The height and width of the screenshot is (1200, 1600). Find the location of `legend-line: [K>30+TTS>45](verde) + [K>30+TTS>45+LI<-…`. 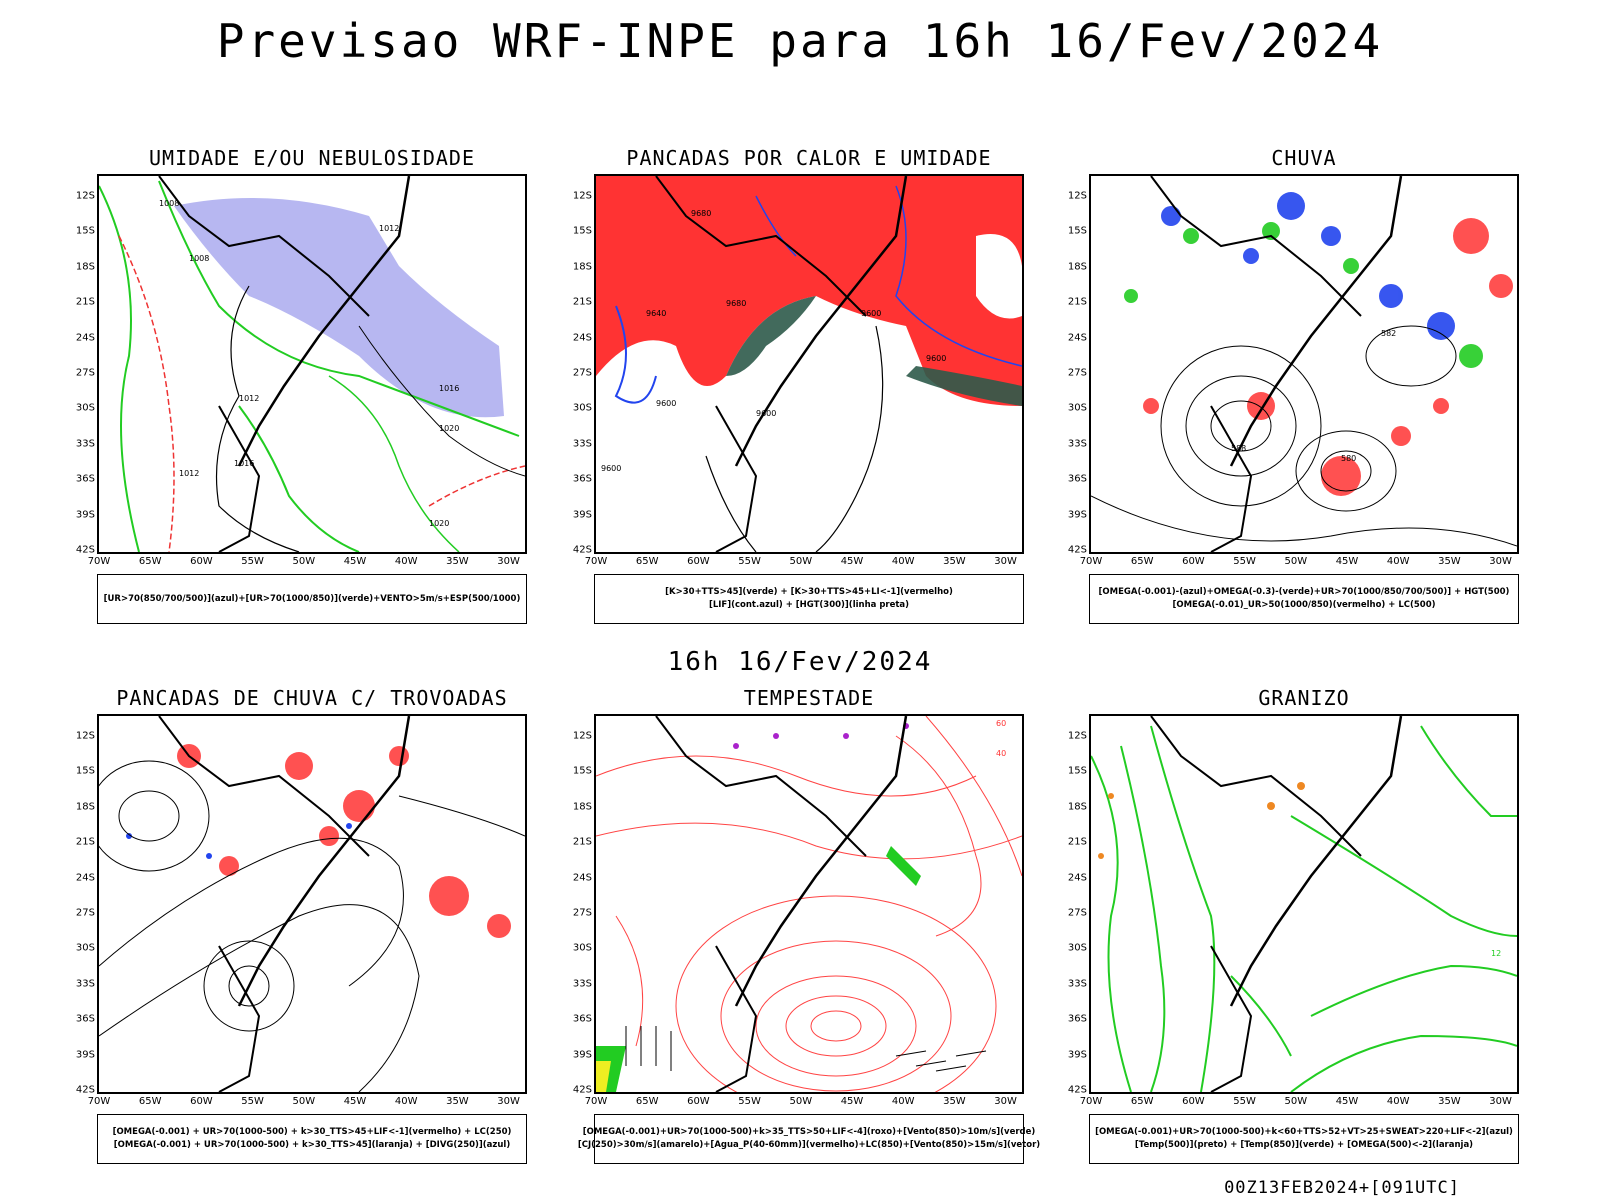

legend-line: [K>30+TTS>45](verde) + [K>30+TTS>45+LI<-… is located at coordinates (809, 592).